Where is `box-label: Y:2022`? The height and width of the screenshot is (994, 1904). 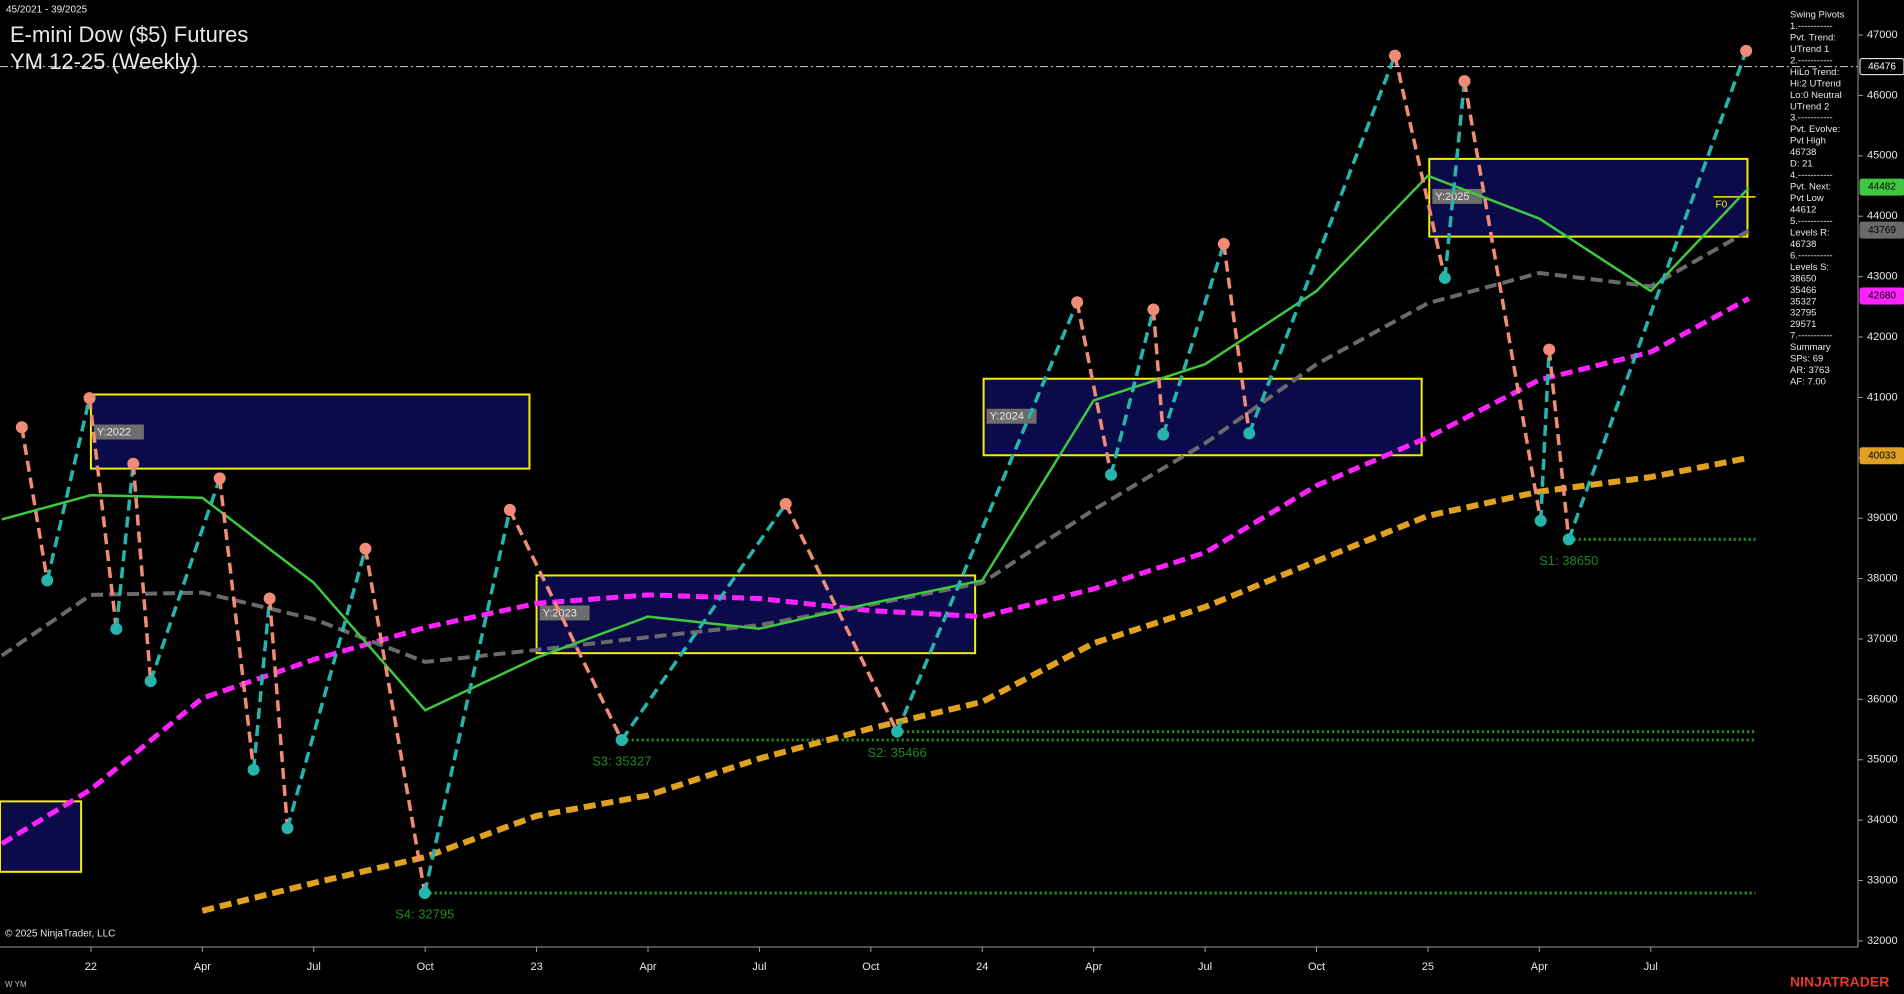 box-label: Y:2022 is located at coordinates (114, 432).